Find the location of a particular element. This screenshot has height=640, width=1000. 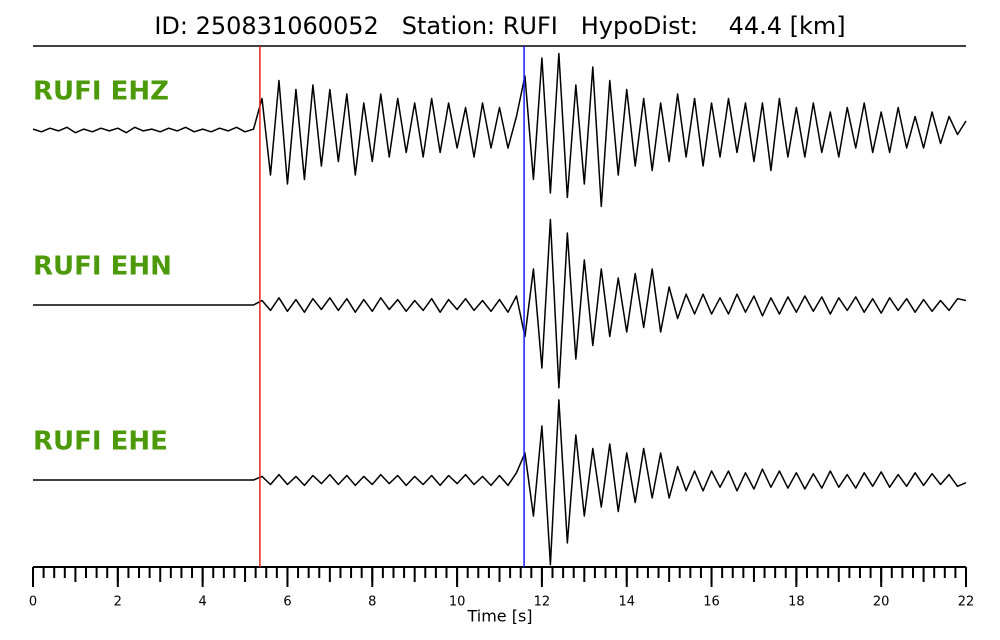

x-tick-label: 10 is located at coordinates (457, 602).